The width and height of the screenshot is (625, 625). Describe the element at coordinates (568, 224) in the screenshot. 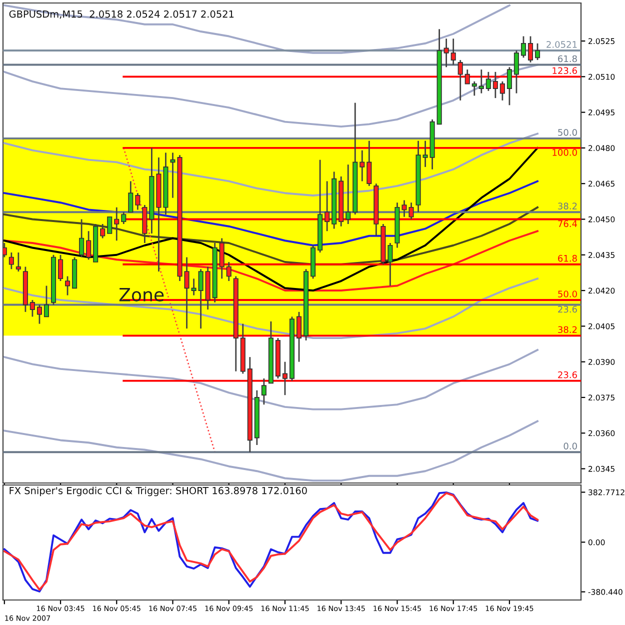

I see `series-label: 76.4` at that location.